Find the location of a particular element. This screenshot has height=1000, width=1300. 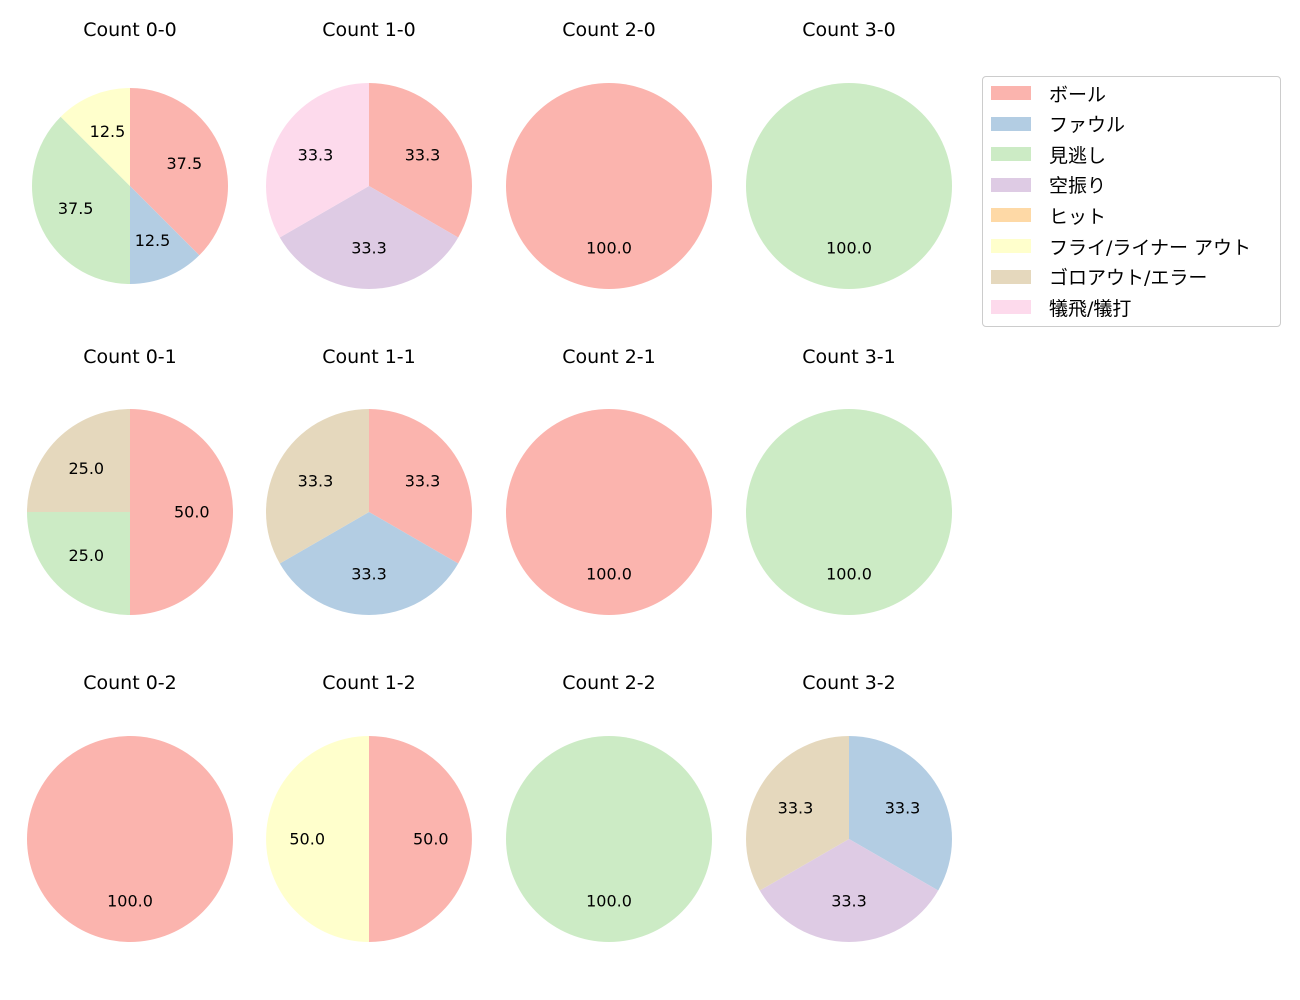

pie-count-0-2: Count 0-2 100.0 is located at coordinates (130, 807).